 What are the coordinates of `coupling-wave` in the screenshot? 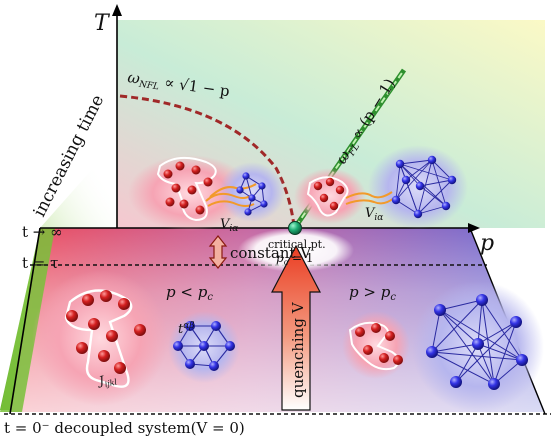 It's located at (228, 197).